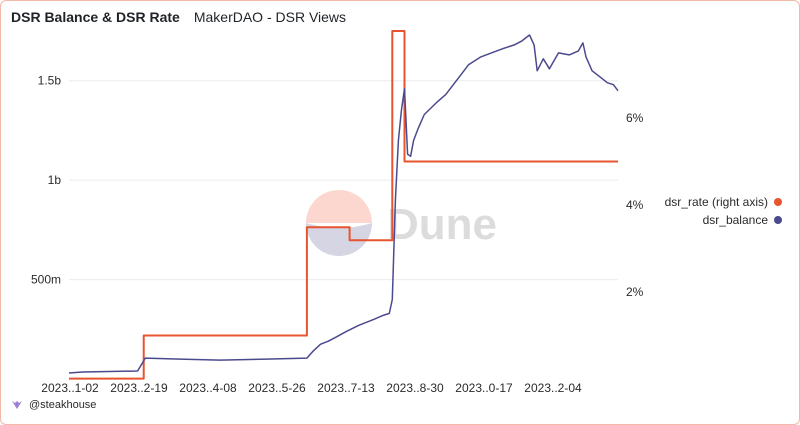  What do you see at coordinates (95, 17) in the screenshot?
I see `chart-title: DSR Balance & DSR Rate` at bounding box center [95, 17].